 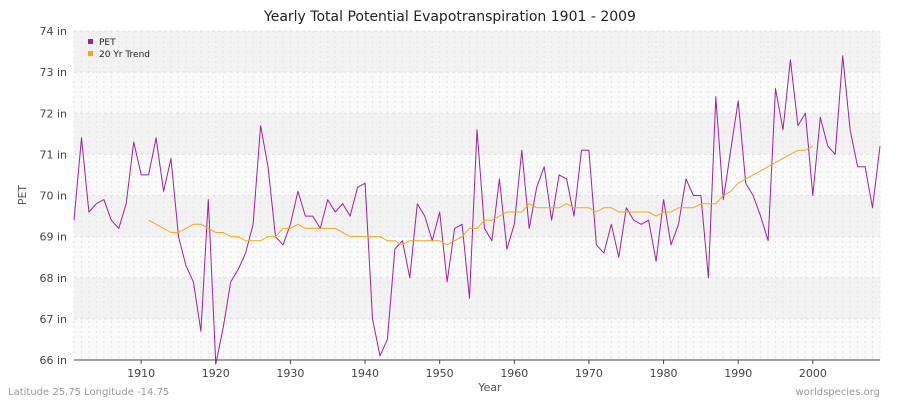 What do you see at coordinates (514, 373) in the screenshot?
I see `x-tick-label: 1960` at bounding box center [514, 373].